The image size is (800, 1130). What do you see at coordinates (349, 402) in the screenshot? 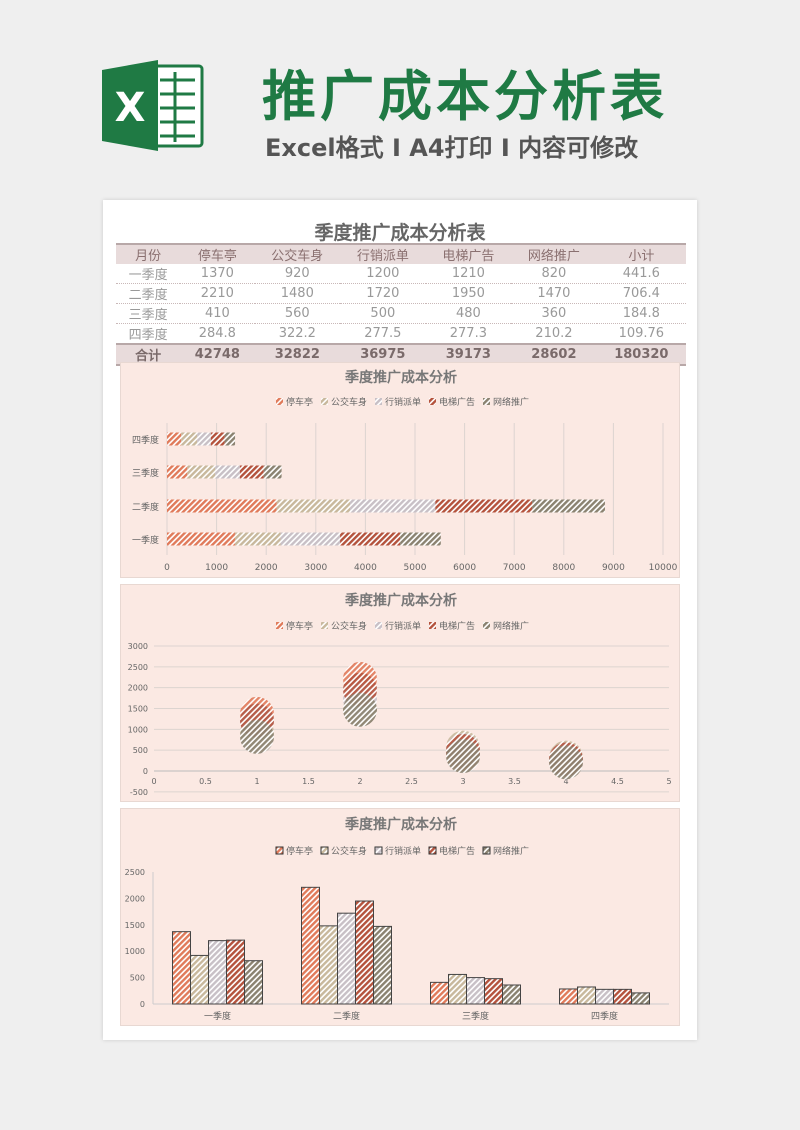
I see `legend-label: 公交车身` at bounding box center [349, 402].